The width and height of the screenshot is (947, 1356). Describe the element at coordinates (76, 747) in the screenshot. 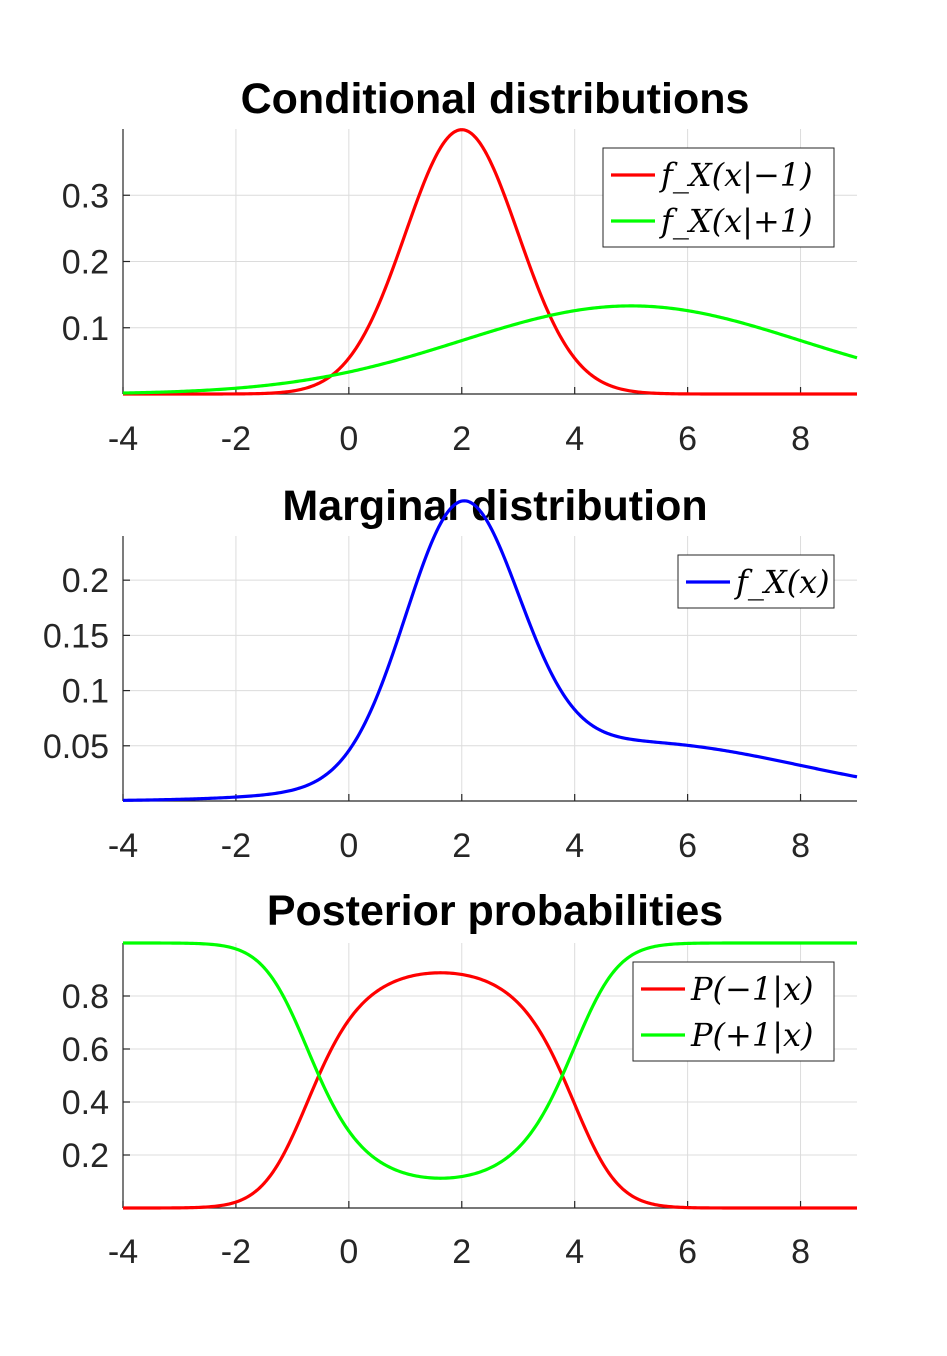

I see `y-tick-label: 0.05` at that location.